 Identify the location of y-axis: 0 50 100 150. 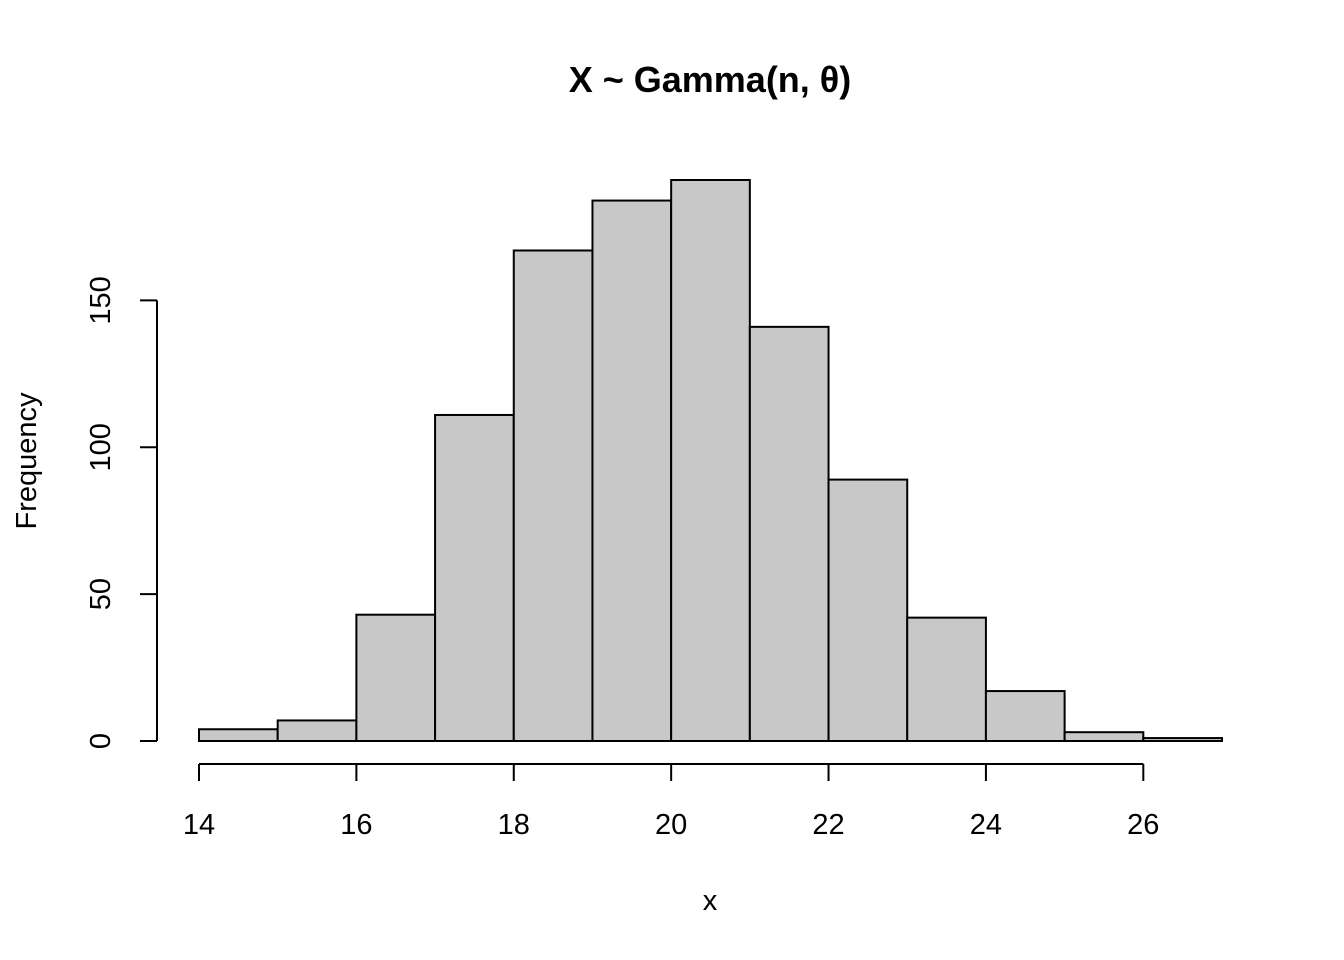
(121, 512).